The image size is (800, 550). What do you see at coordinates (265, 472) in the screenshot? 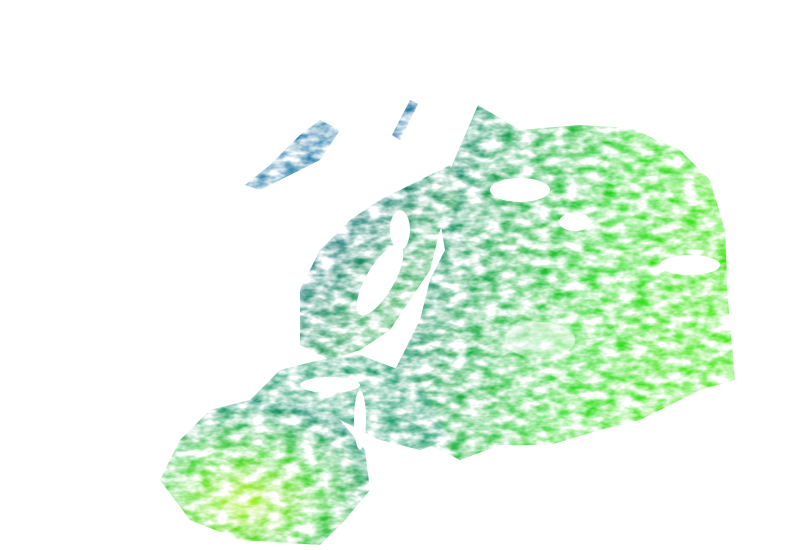
I see `southwest-echo-region` at bounding box center [265, 472].